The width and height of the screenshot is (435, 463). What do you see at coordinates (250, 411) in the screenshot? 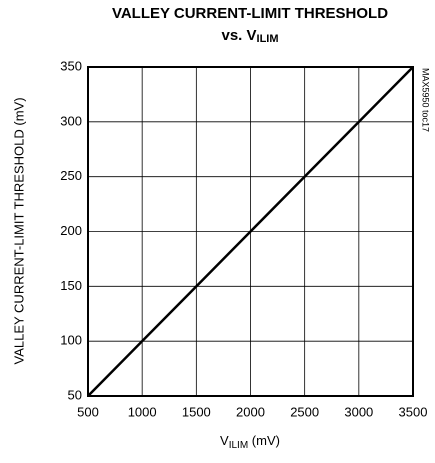
I see `x-tick-label: 2000` at bounding box center [250, 411].